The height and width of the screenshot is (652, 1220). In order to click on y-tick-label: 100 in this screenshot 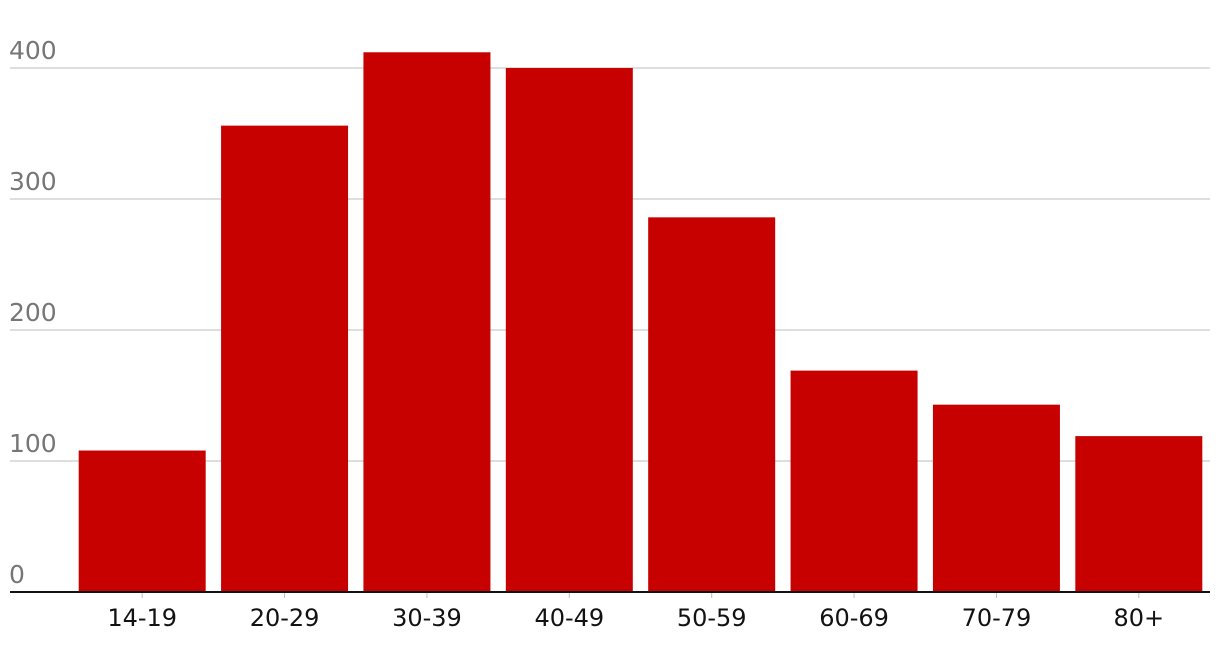, I will do `click(33, 443)`.